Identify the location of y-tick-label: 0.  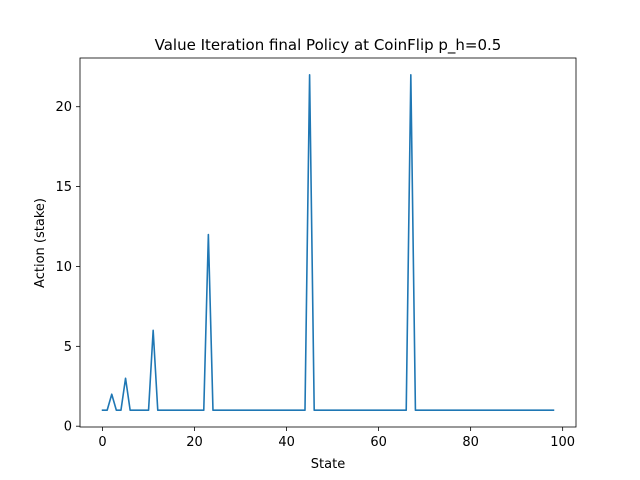
(68, 427).